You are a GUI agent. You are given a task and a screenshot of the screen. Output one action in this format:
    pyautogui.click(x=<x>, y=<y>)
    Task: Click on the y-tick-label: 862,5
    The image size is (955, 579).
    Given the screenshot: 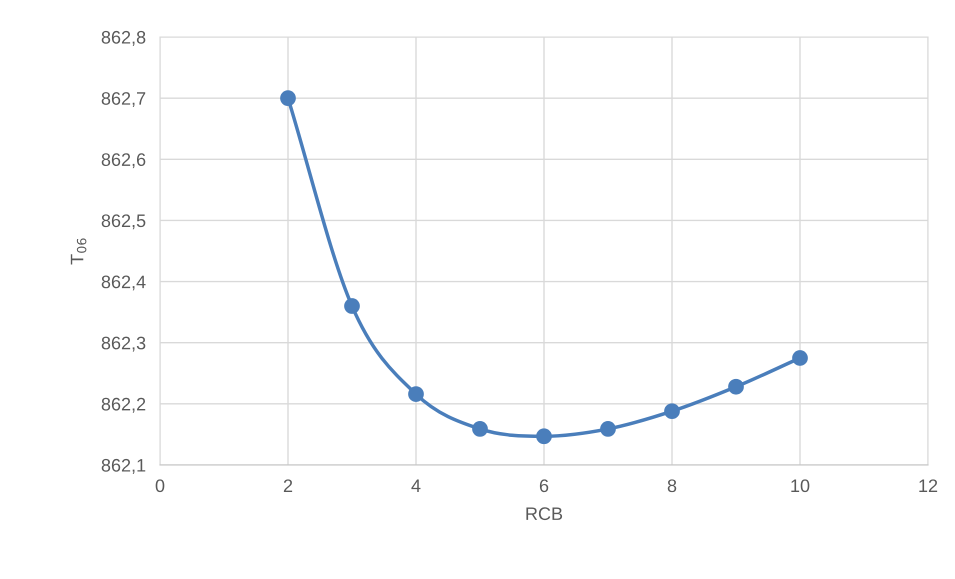 What is the action you would take?
    pyautogui.click(x=124, y=222)
    